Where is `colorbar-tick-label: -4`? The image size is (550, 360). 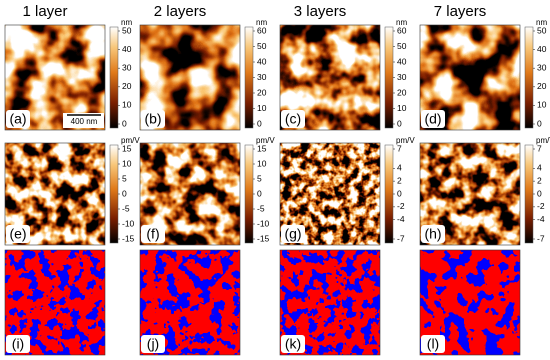 colorbar-tick-label: -4 is located at coordinates (401, 219).